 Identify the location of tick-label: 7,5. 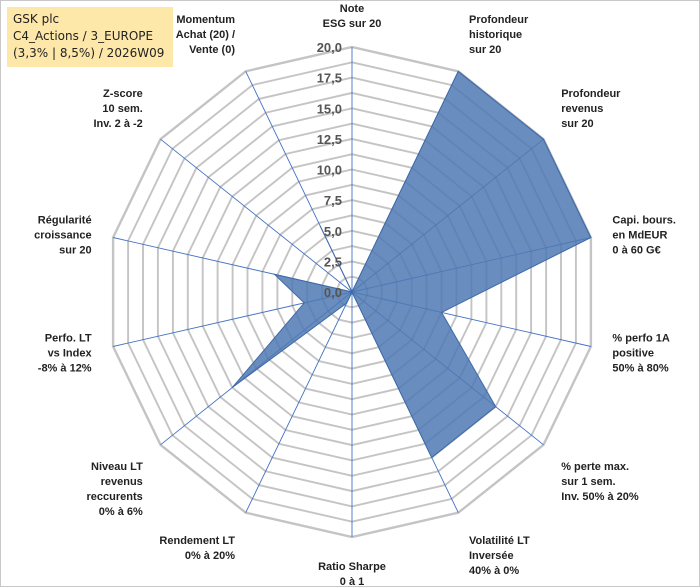
(333, 200).